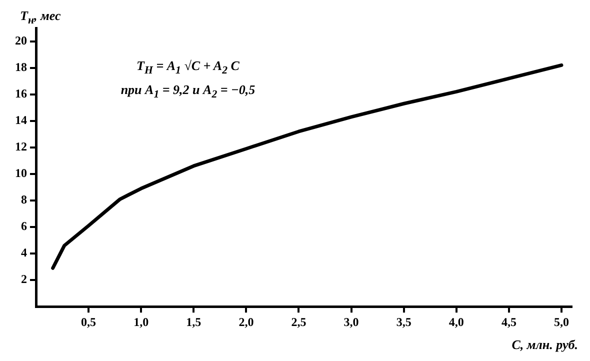  I want to click on x-tick-label: 3,0, so click(351, 321).